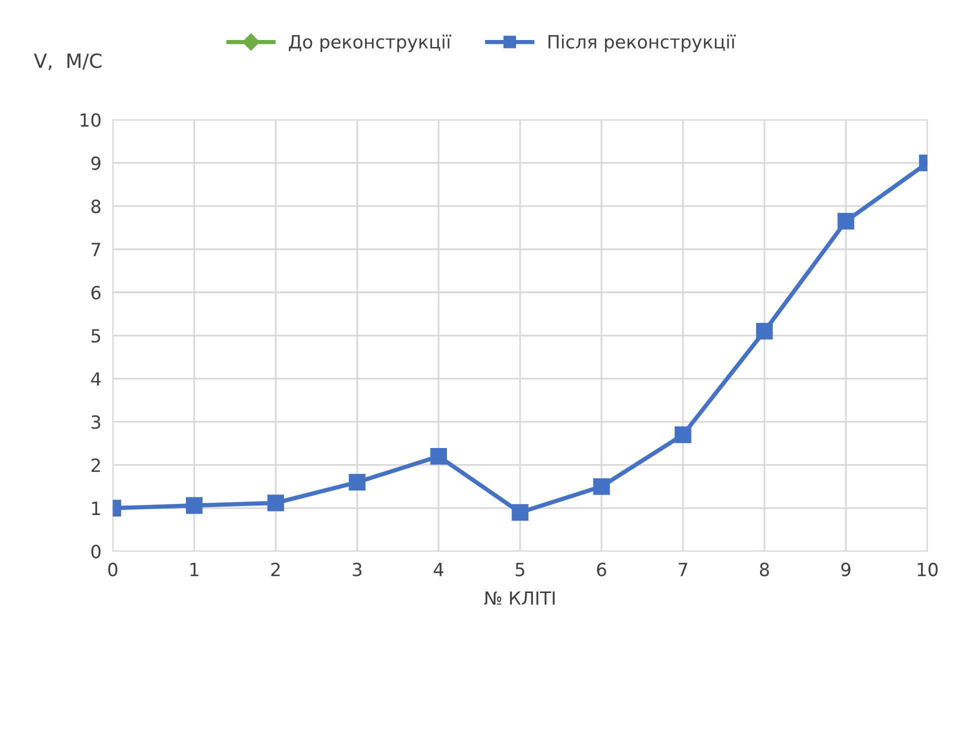  Describe the element at coordinates (96, 465) in the screenshot. I see `y-tick-label: 2` at that location.